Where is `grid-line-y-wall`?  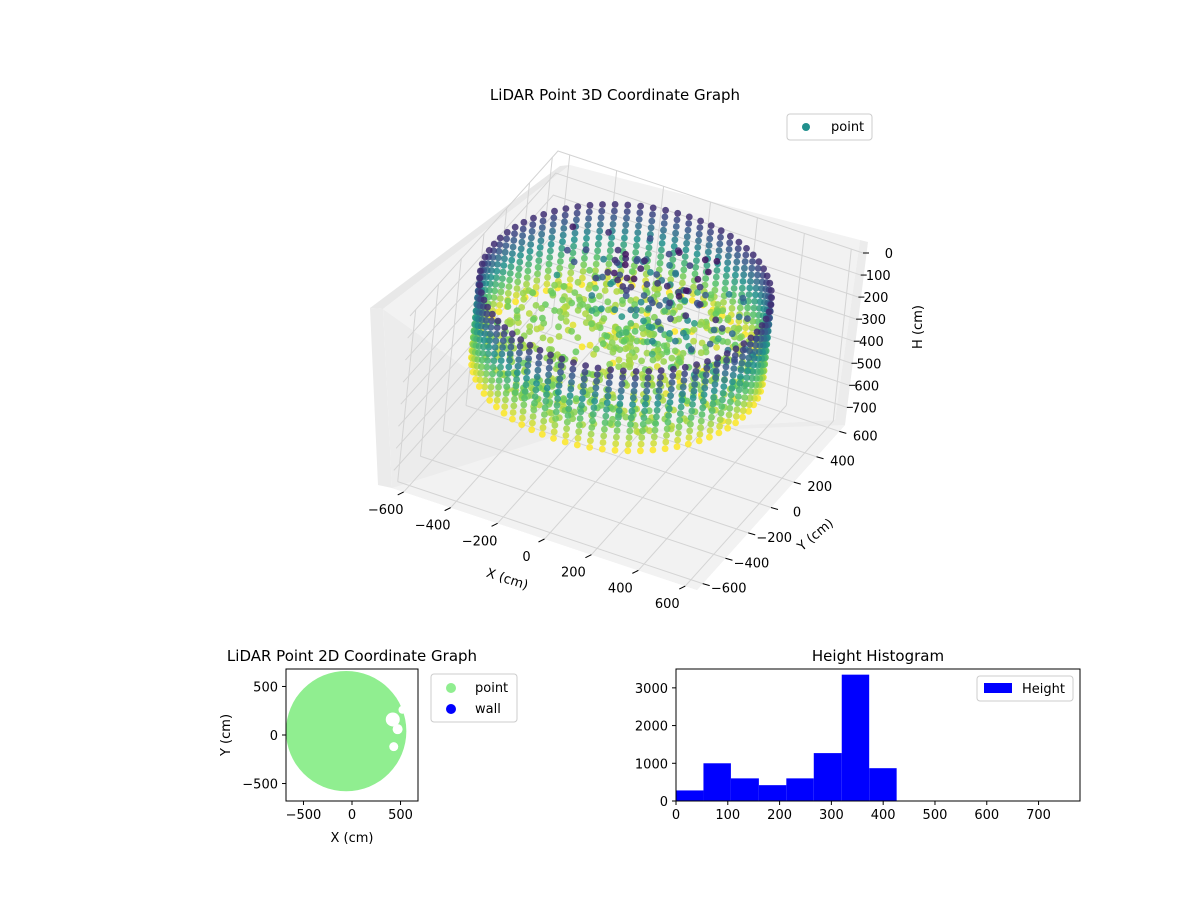
grid-line-y-wall is located at coordinates (452, 344).